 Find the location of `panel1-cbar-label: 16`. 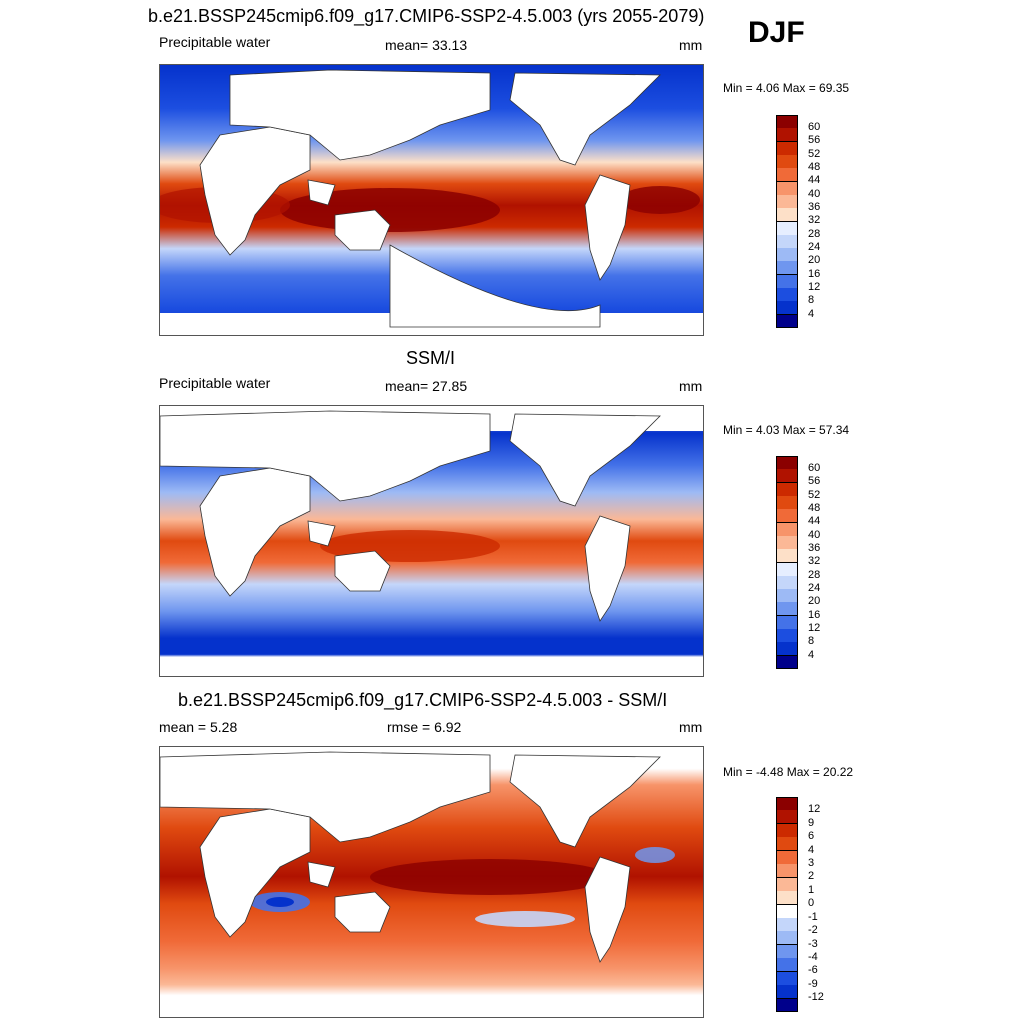

panel1-cbar-label: 16 is located at coordinates (814, 274).